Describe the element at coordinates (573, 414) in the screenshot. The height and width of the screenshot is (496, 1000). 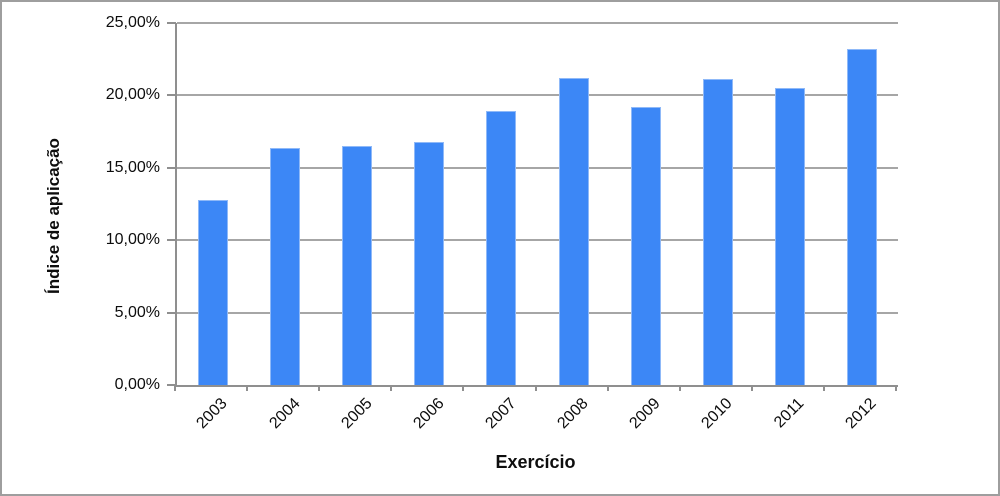
I see `x-tick-label-text: 2008` at that location.